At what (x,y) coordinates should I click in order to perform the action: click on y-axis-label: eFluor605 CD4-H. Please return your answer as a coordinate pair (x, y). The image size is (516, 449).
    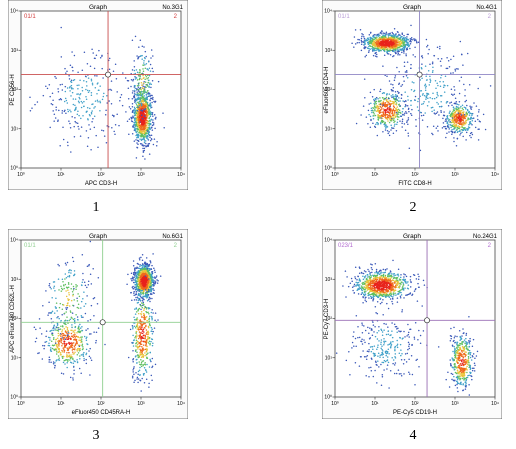
    Looking at the image, I should click on (327, 89).